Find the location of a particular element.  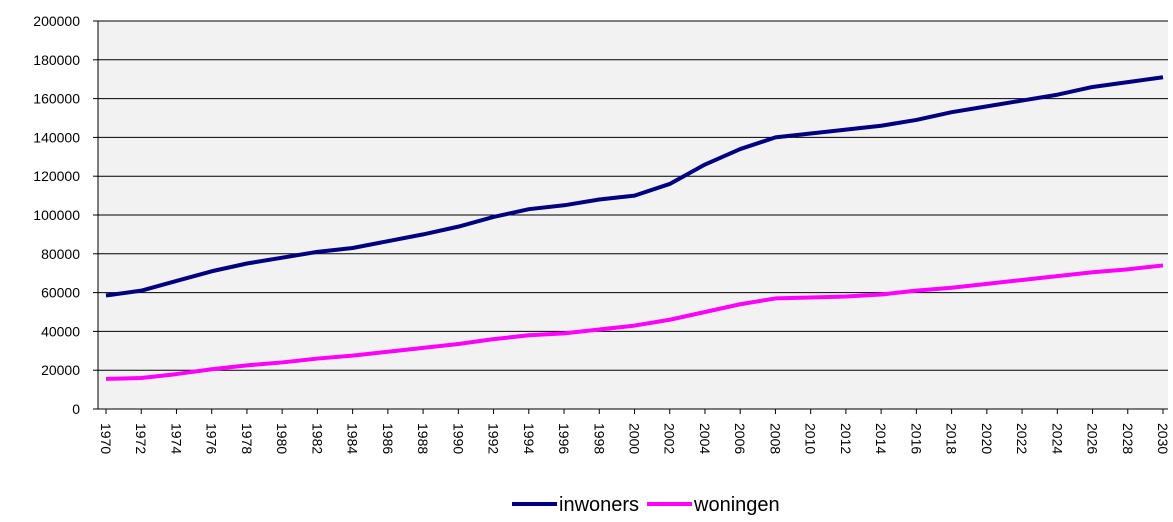

y-tick-label: 20000 is located at coordinates (60, 370).